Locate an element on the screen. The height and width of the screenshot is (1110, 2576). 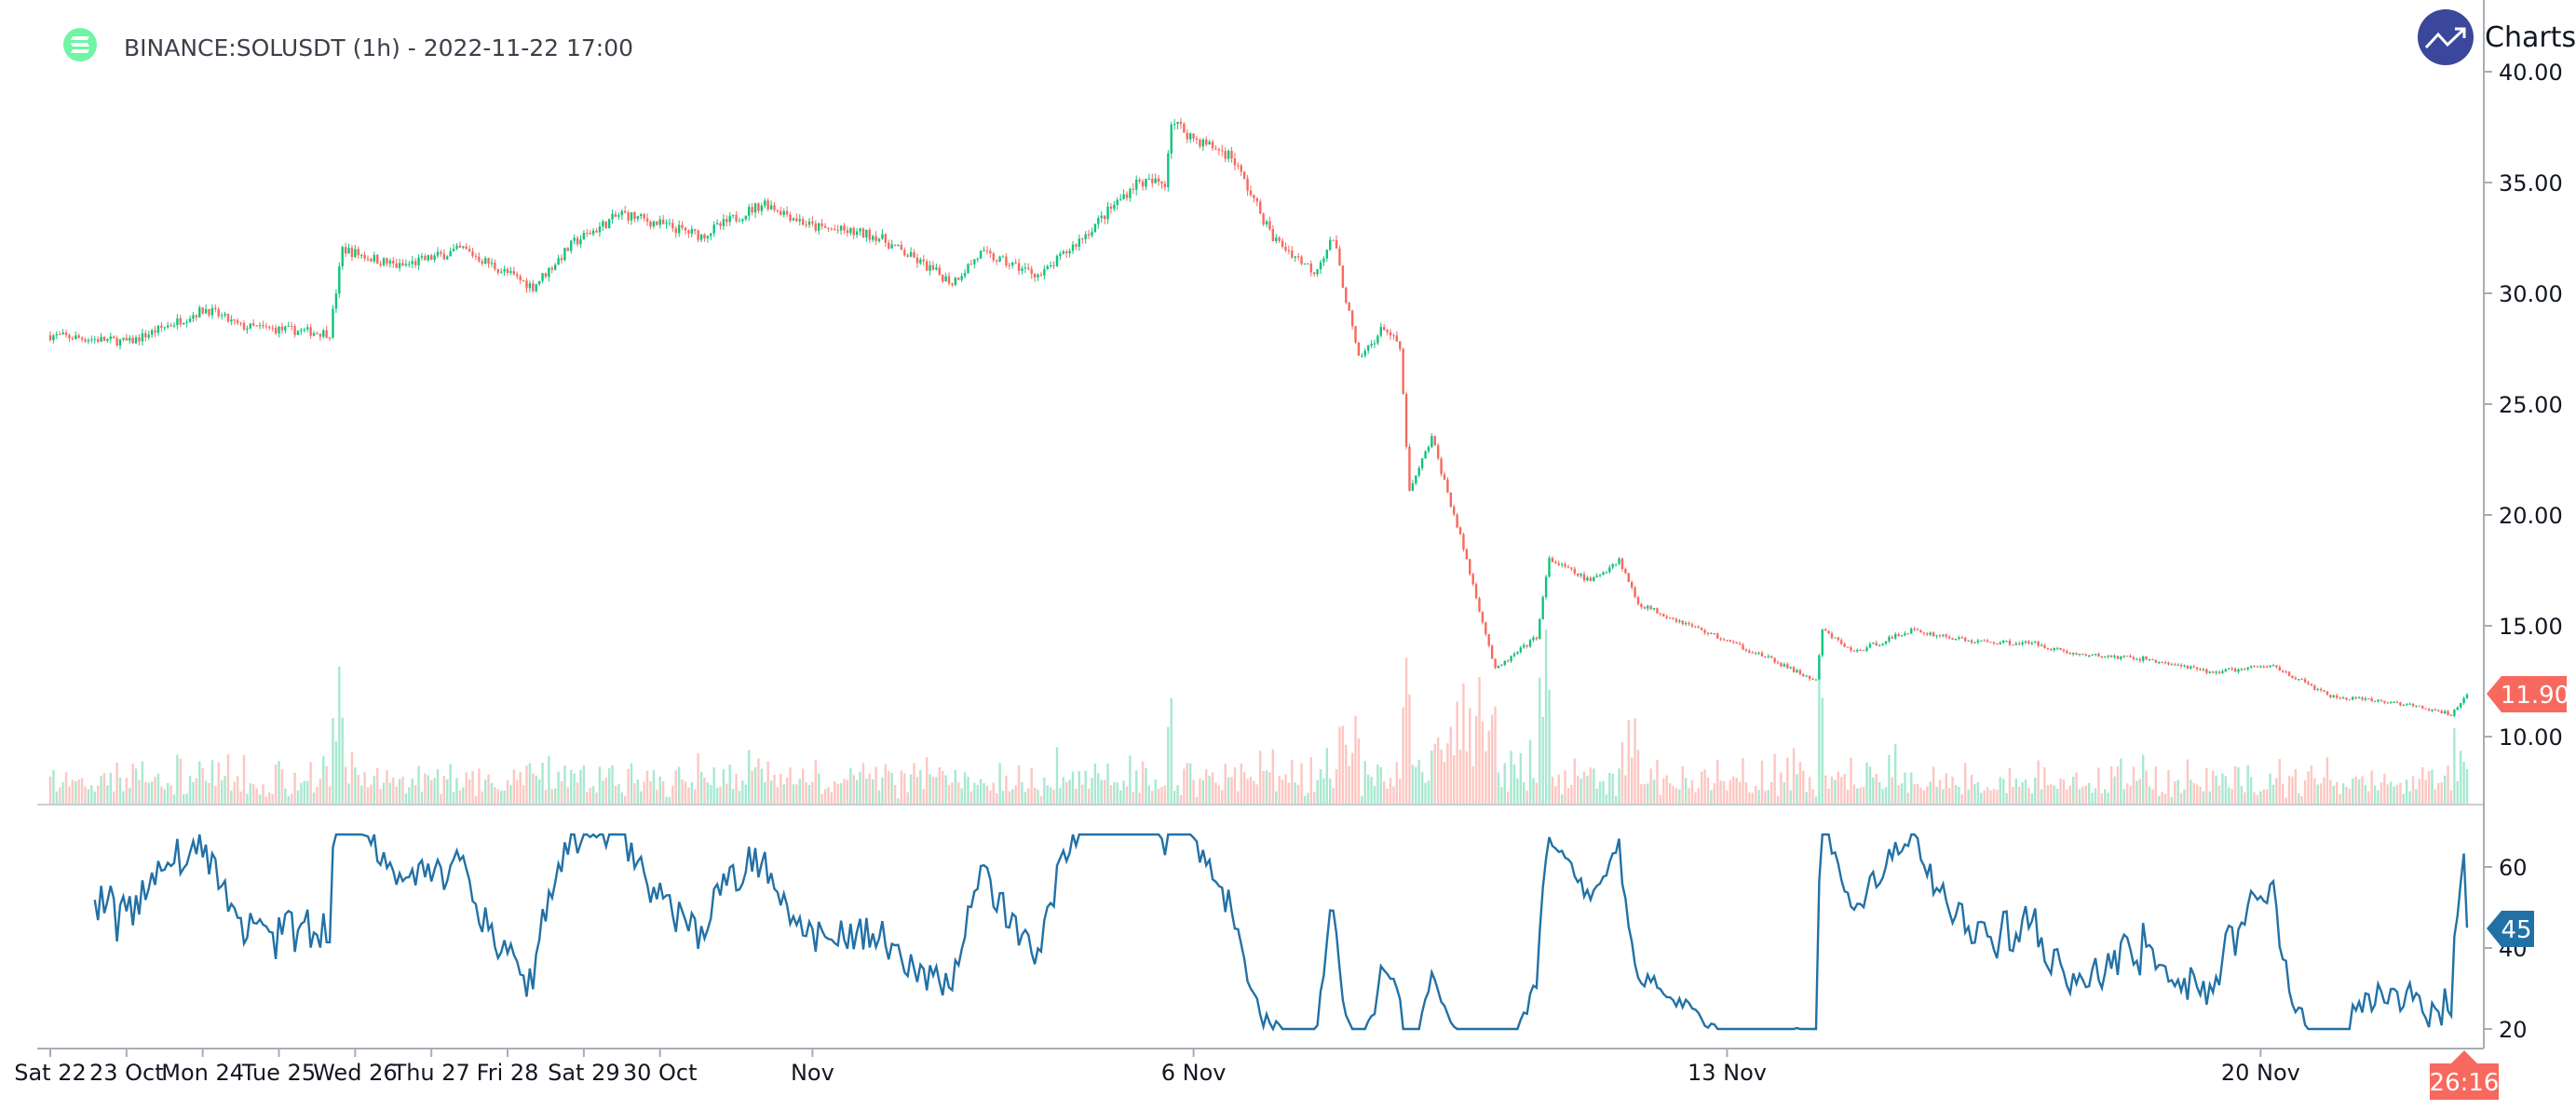
time-tick-label: Nov is located at coordinates (812, 1073).